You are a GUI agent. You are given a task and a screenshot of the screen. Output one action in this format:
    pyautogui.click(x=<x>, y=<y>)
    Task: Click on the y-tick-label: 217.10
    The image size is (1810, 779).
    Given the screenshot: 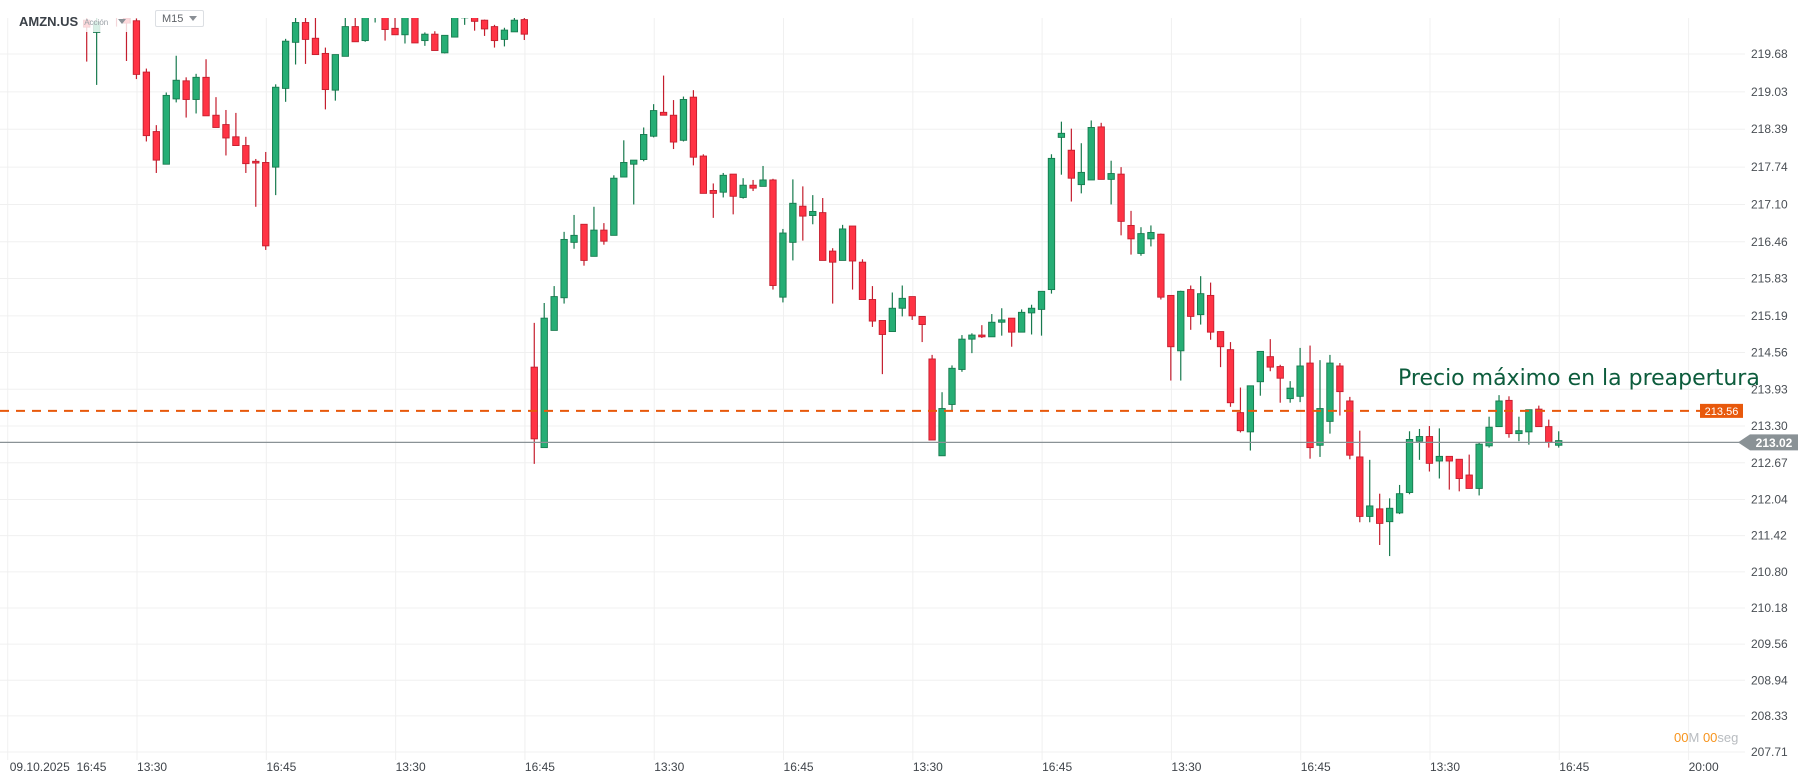 What is the action you would take?
    pyautogui.click(x=1769, y=204)
    